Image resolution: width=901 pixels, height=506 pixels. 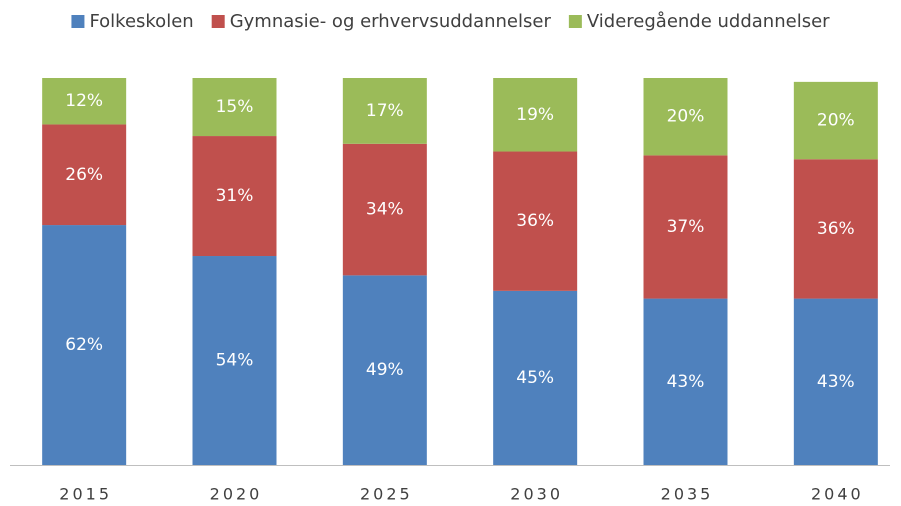 I want to click on x-tick-label: 2035, so click(x=687, y=494).